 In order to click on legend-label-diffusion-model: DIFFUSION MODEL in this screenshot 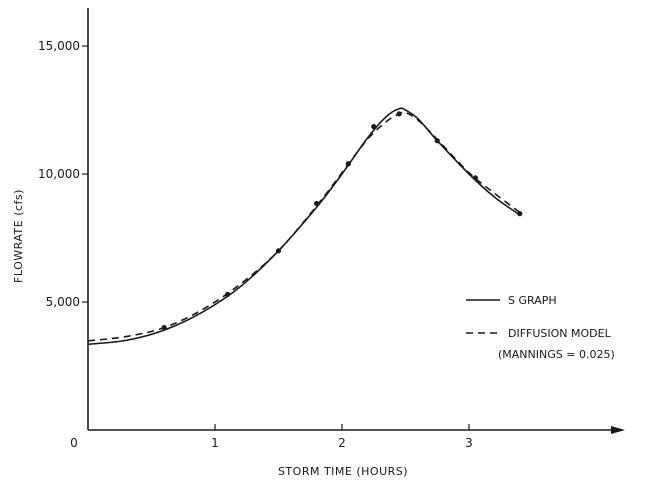, I will do `click(560, 333)`.